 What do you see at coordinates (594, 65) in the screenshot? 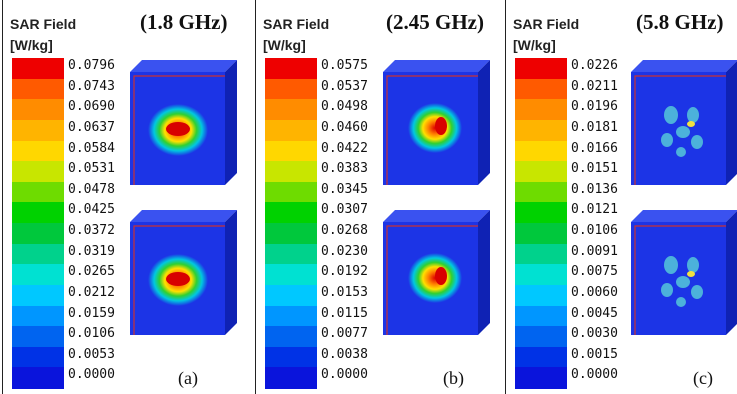
I see `scale-tick-label: 0.0226` at bounding box center [594, 65].